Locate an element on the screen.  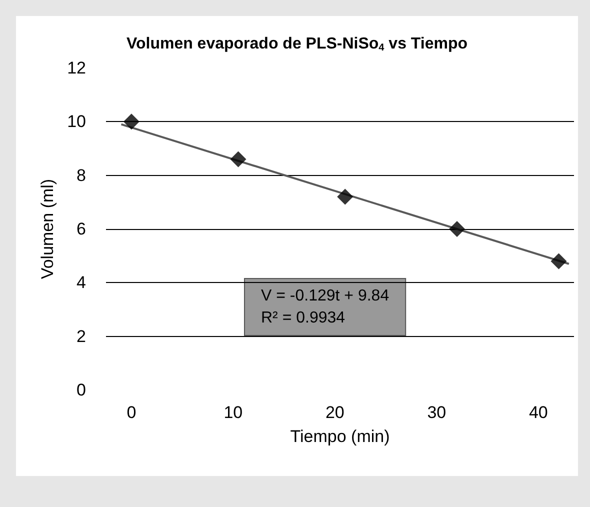
x-tick-label: 0 is located at coordinates (131, 412).